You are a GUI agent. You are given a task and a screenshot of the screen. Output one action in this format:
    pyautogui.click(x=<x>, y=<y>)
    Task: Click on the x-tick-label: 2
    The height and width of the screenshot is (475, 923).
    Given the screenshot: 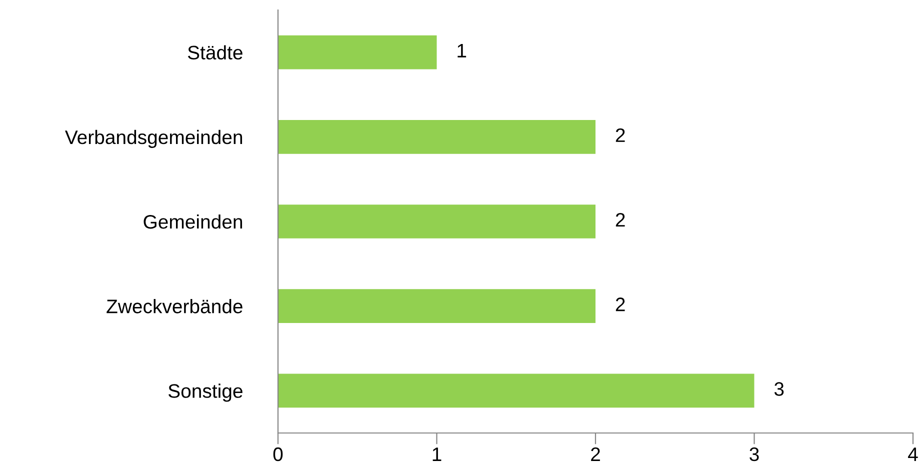 What is the action you would take?
    pyautogui.click(x=595, y=454)
    